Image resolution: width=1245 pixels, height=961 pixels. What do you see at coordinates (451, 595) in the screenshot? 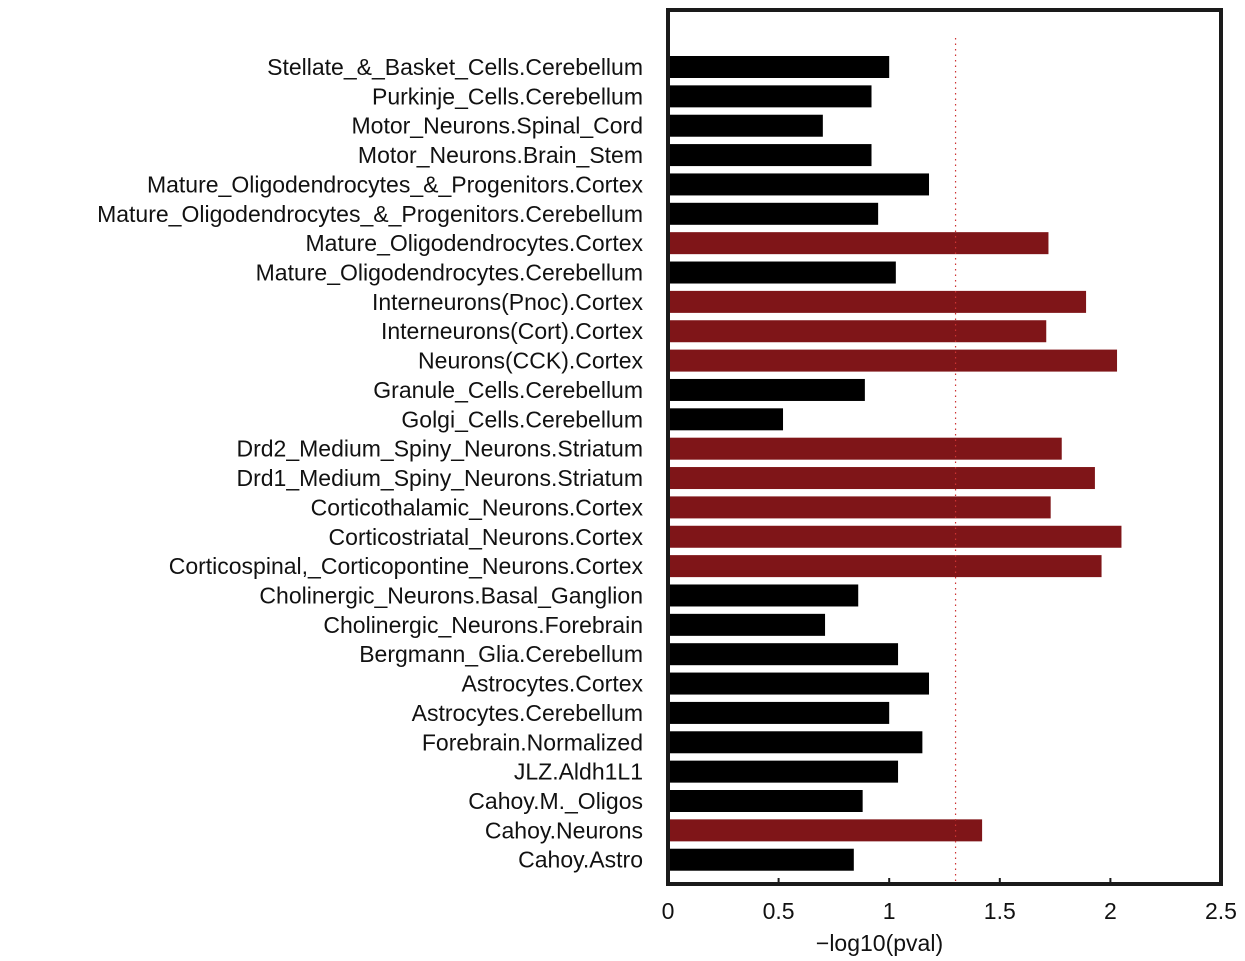
I see `category-label: Cholinergic_Neurons.Basal_Ganglion` at bounding box center [451, 595].